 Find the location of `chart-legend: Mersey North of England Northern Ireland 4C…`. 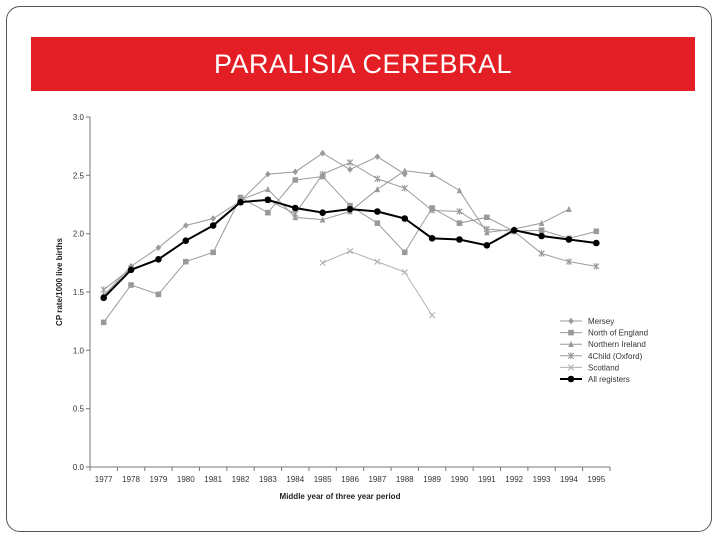

chart-legend: Mersey North of England Northern Ireland 4C… is located at coordinates (604, 350).